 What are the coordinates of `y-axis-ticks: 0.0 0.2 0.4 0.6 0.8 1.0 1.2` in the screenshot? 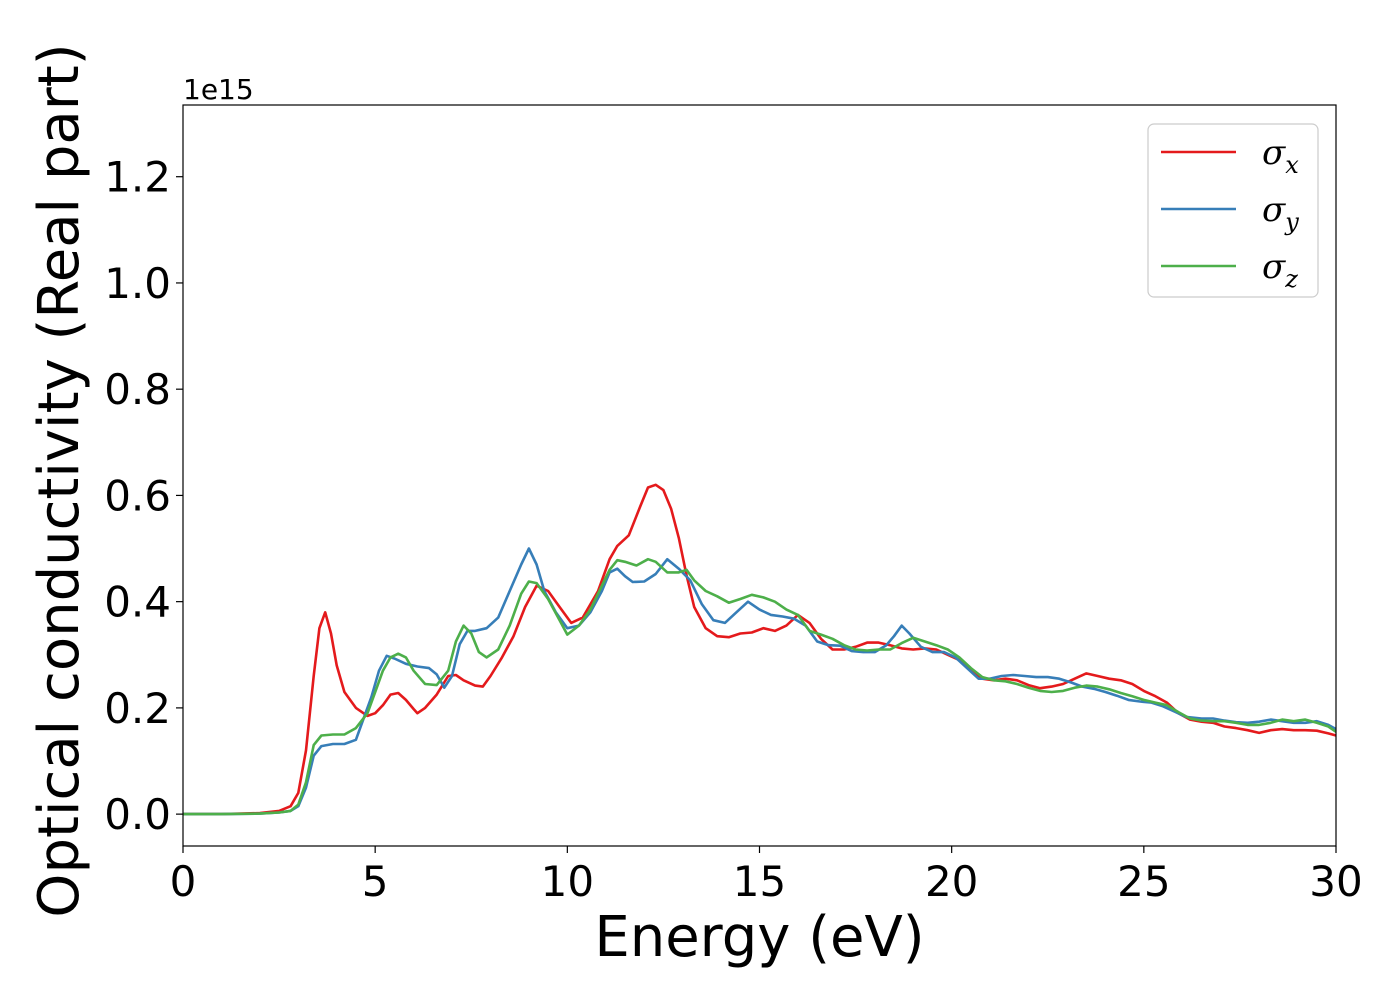 It's located at (143, 496).